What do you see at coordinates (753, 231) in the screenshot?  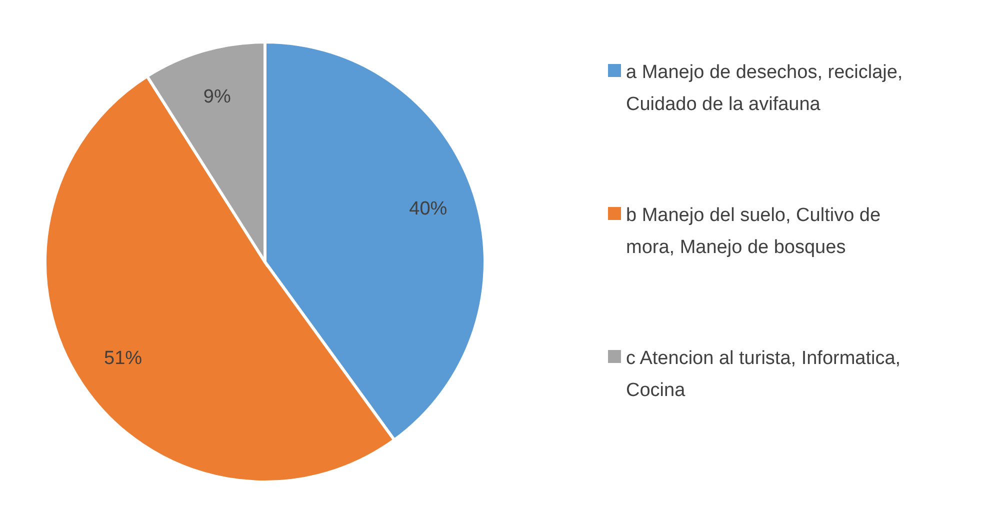 I see `legend-label: b Manejo del suelo, Cultivo de mora, Manejo de bosques` at bounding box center [753, 231].